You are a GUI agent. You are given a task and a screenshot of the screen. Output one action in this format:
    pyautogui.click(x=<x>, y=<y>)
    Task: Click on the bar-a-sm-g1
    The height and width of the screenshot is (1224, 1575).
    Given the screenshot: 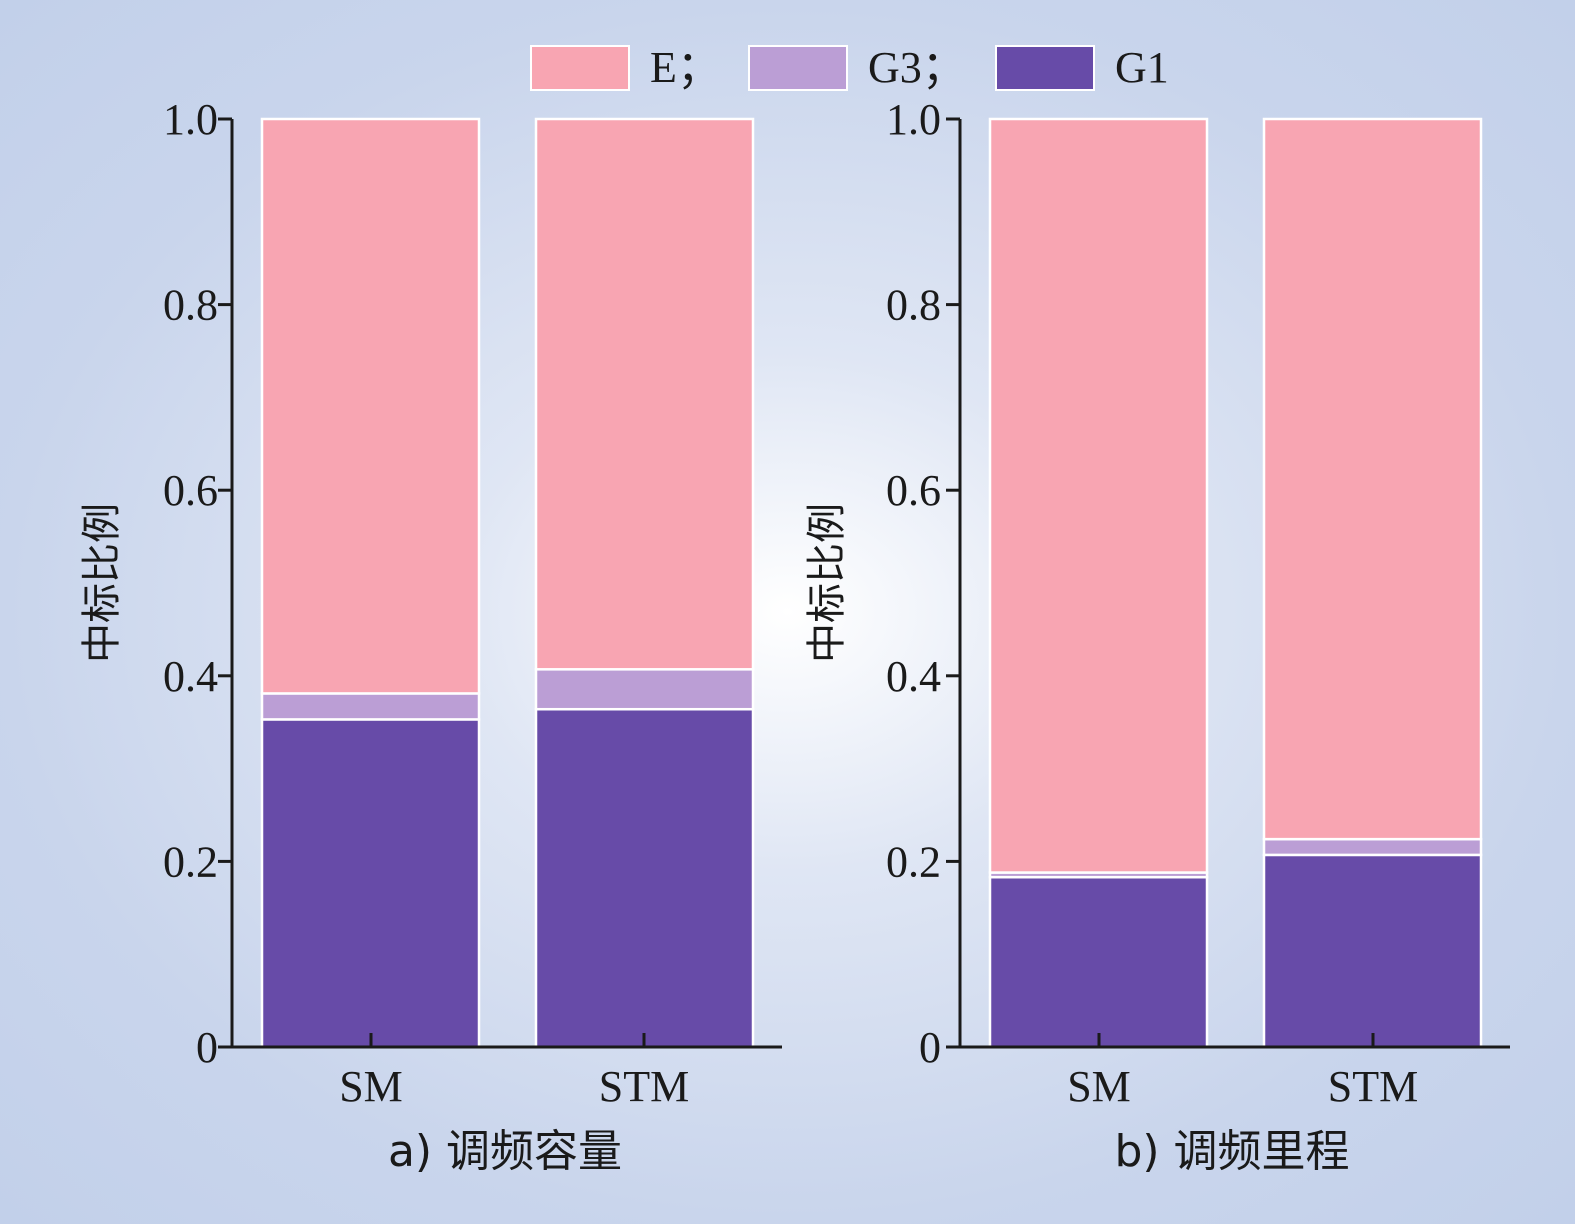 What is the action you would take?
    pyautogui.click(x=370, y=883)
    